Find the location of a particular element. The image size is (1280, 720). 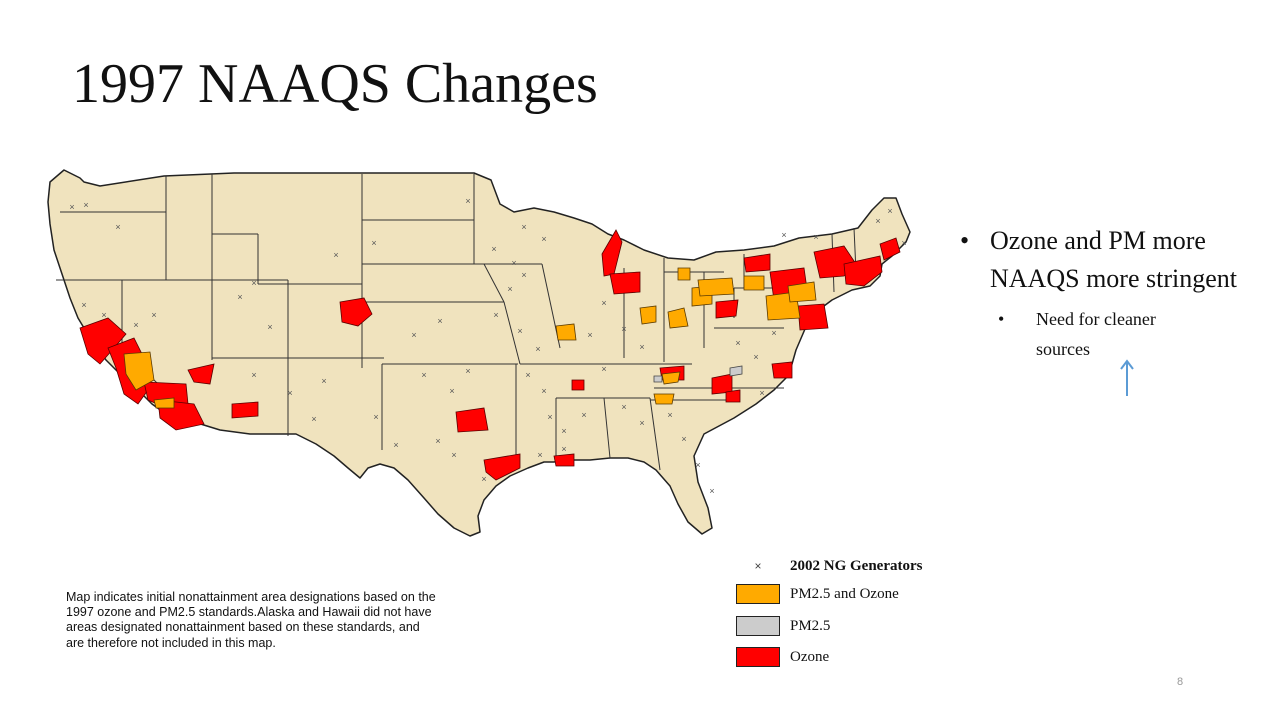

legend-item-ozone: Ozone is located at coordinates (782, 657).